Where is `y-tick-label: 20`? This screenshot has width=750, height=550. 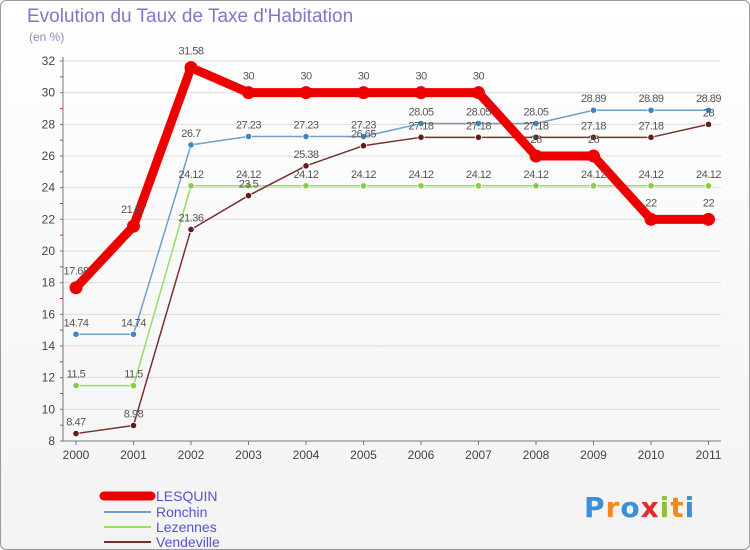 y-tick-label: 20 is located at coordinates (49, 251).